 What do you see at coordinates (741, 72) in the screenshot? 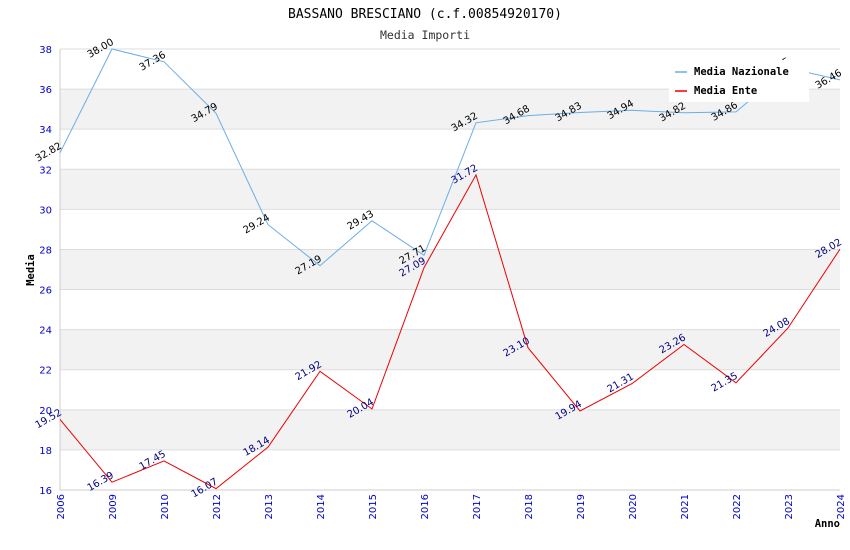
I see `legend-label-nazionale: Media Nazionale` at bounding box center [741, 72].